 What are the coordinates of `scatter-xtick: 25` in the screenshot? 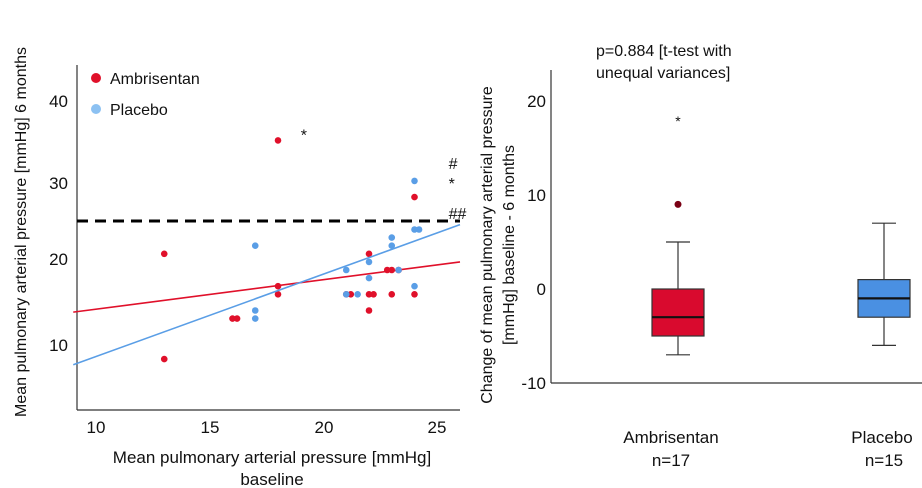 It's located at (437, 427).